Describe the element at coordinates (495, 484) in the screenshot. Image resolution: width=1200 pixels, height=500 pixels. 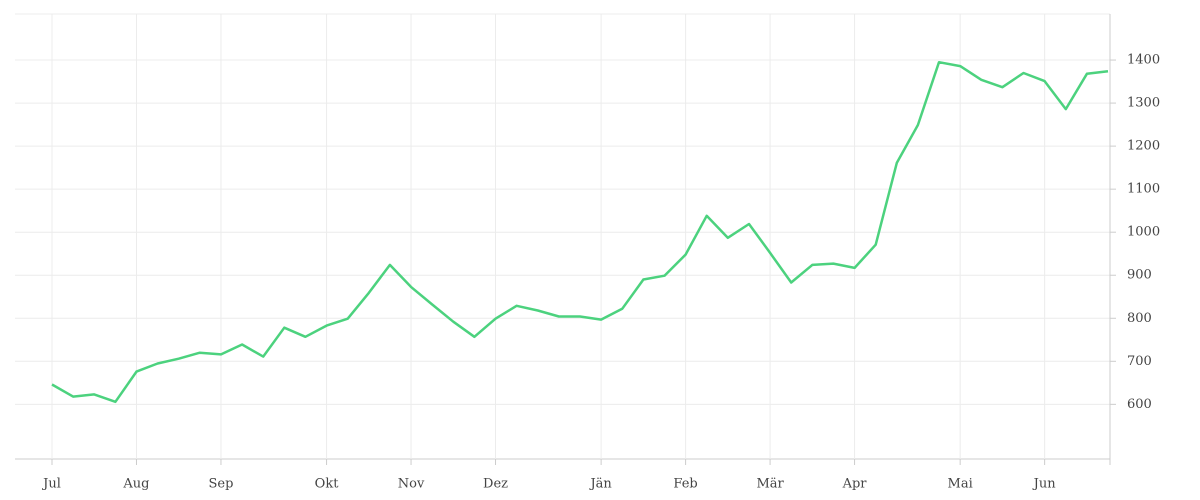
I see `x-tick-label: Dez` at that location.